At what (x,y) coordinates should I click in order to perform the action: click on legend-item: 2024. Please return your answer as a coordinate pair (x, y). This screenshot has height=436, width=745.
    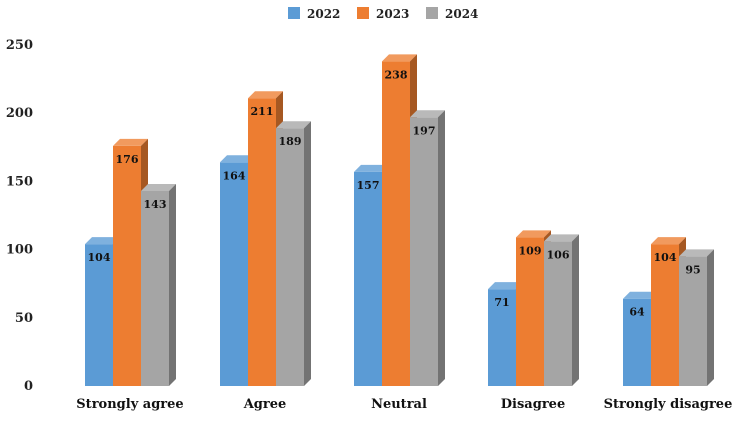
    Looking at the image, I should click on (452, 14).